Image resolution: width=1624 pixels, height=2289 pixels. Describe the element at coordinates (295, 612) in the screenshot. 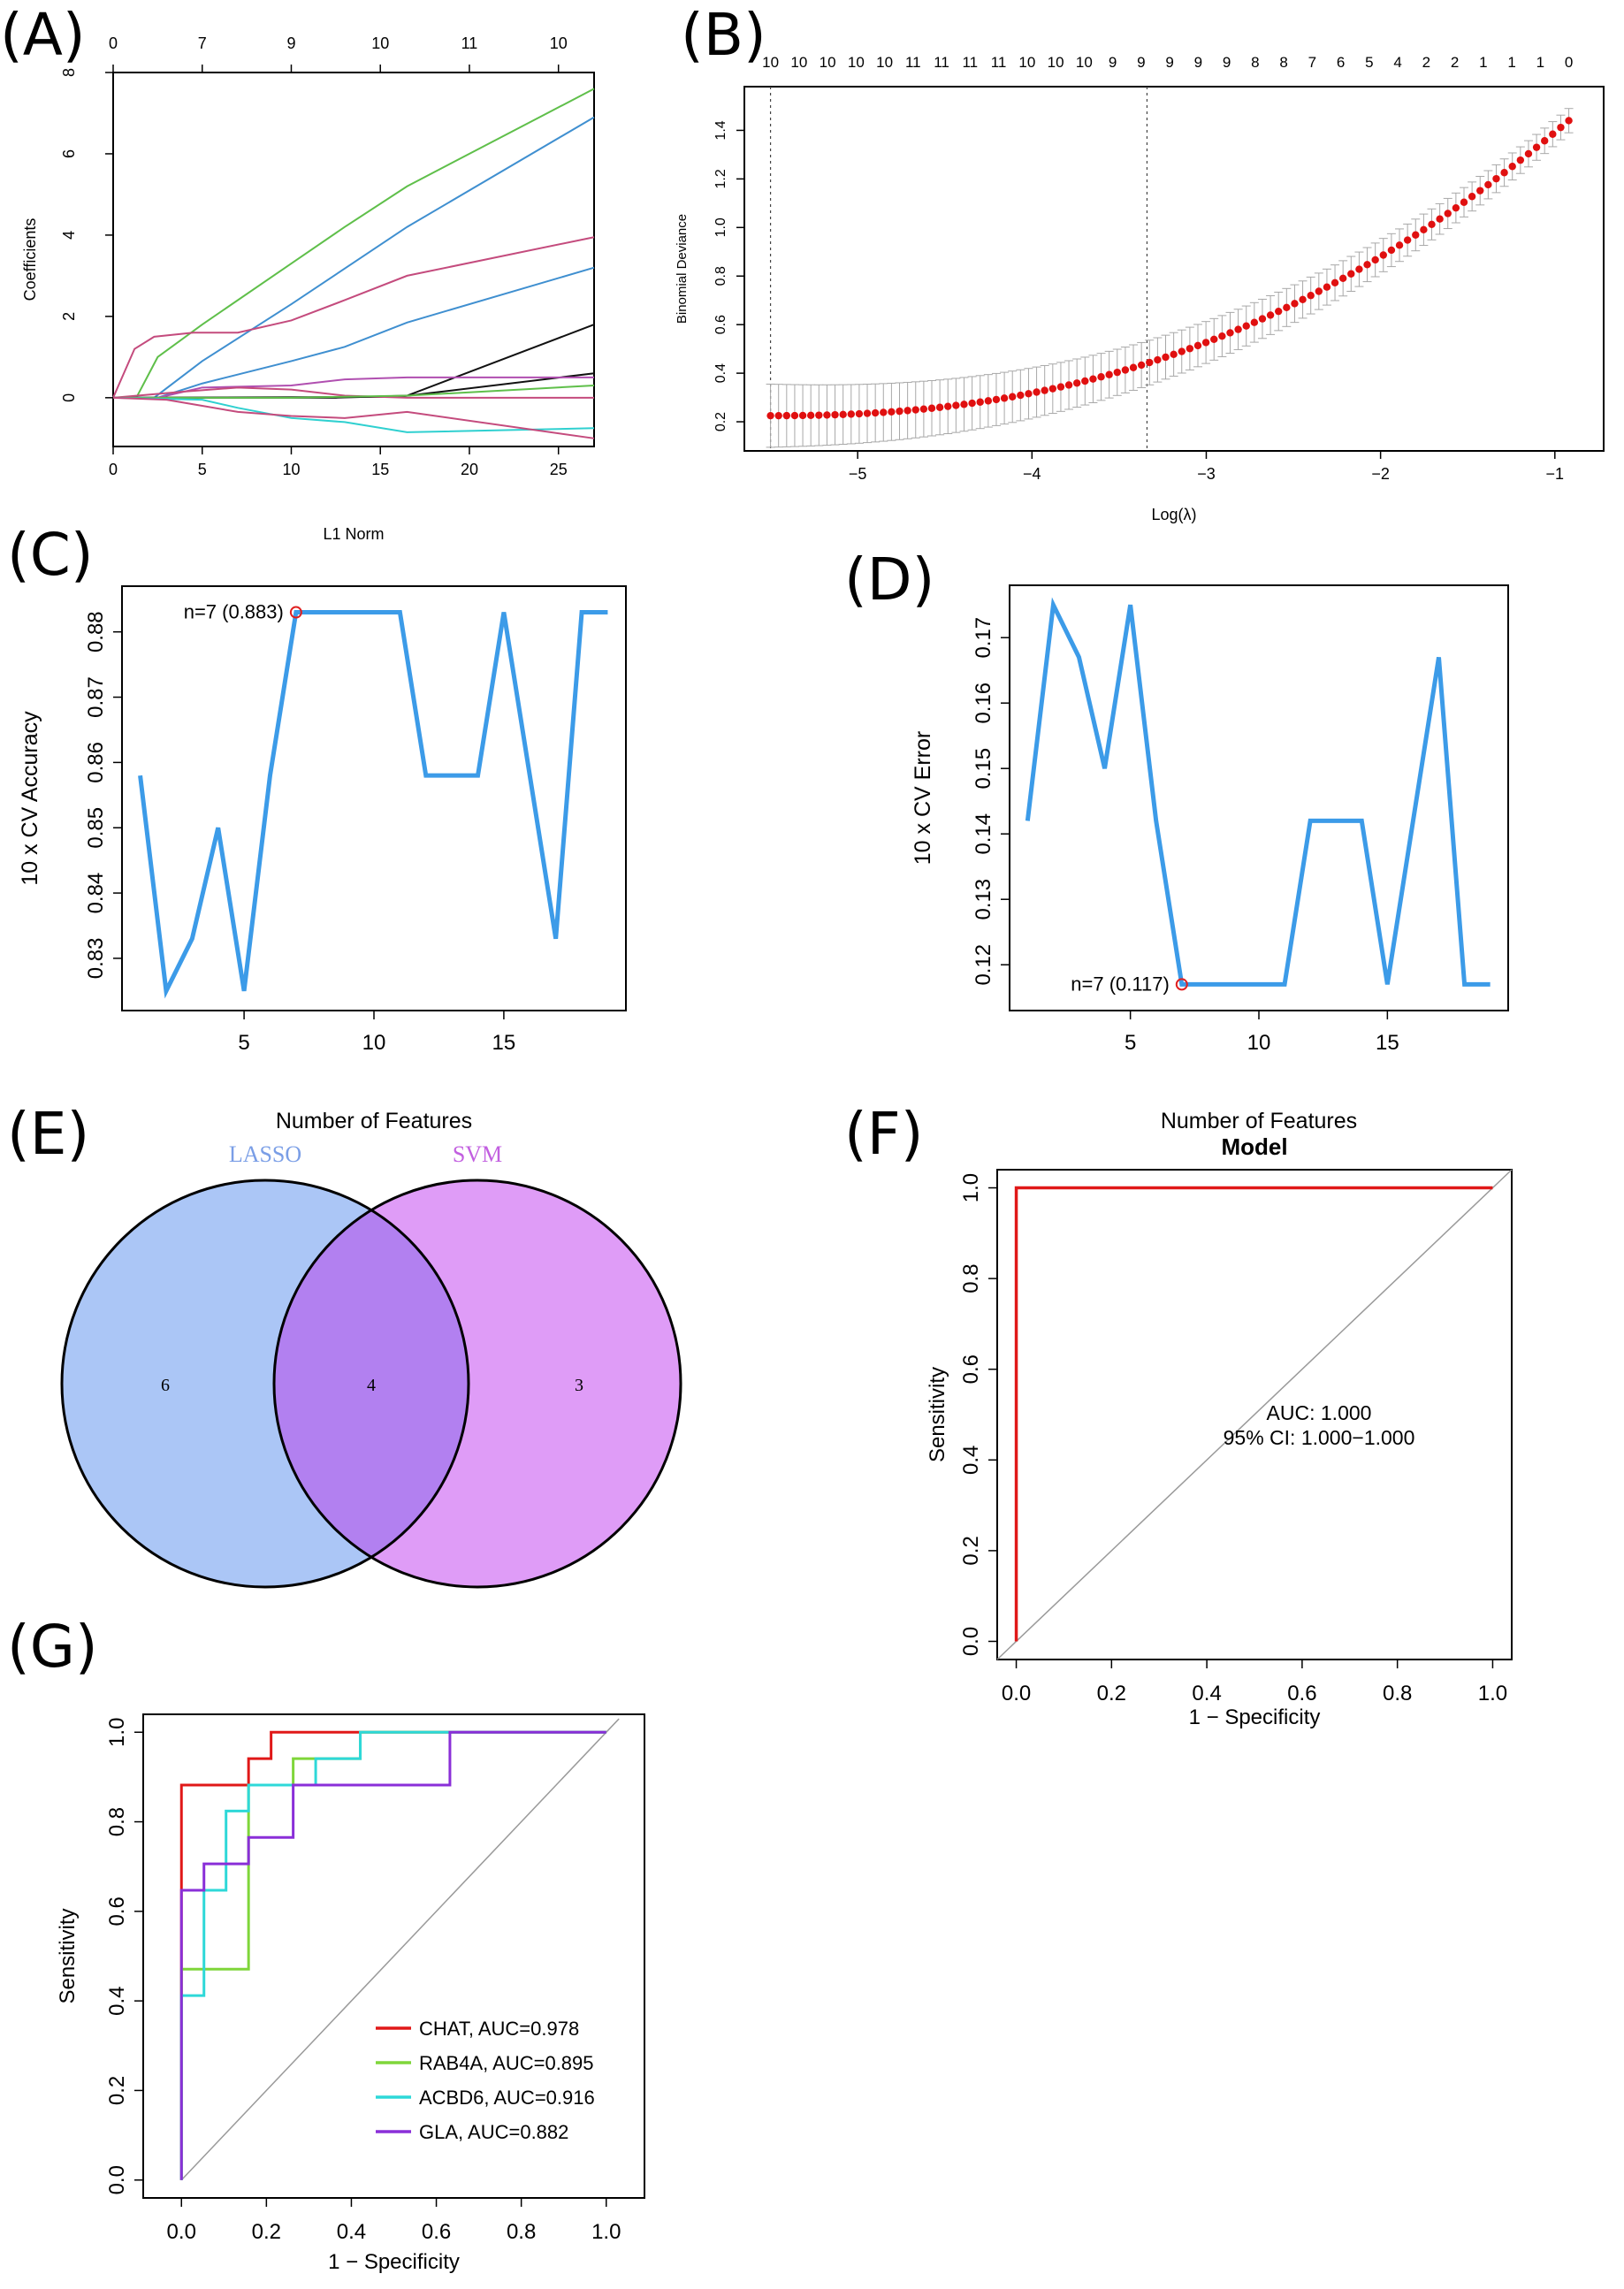

I see `best-point-marker` at that location.